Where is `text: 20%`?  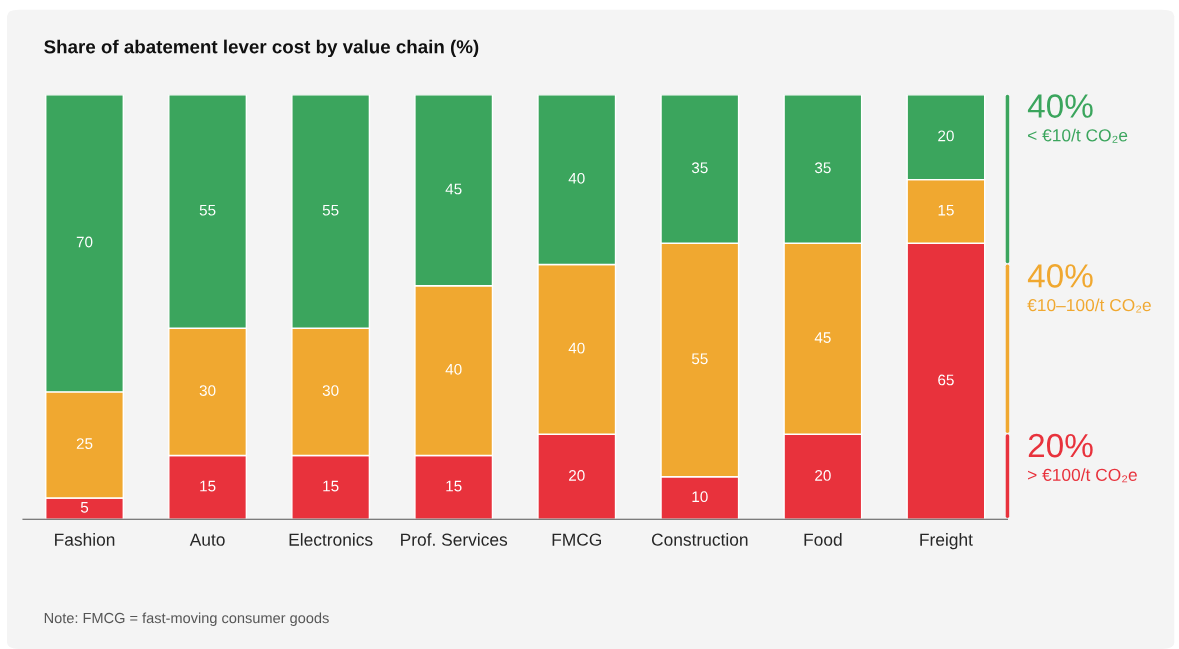 text: 20% is located at coordinates (1060, 445).